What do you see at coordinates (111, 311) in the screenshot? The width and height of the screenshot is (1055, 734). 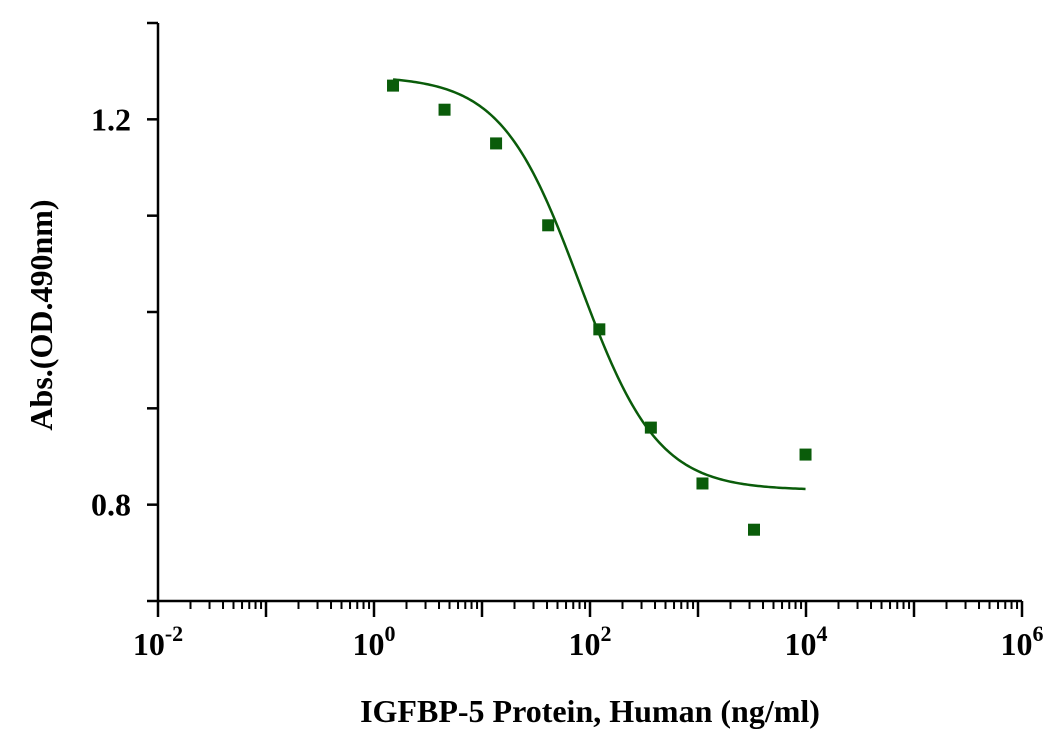 I see `y-tick-labels: 0.8 1.2` at bounding box center [111, 311].